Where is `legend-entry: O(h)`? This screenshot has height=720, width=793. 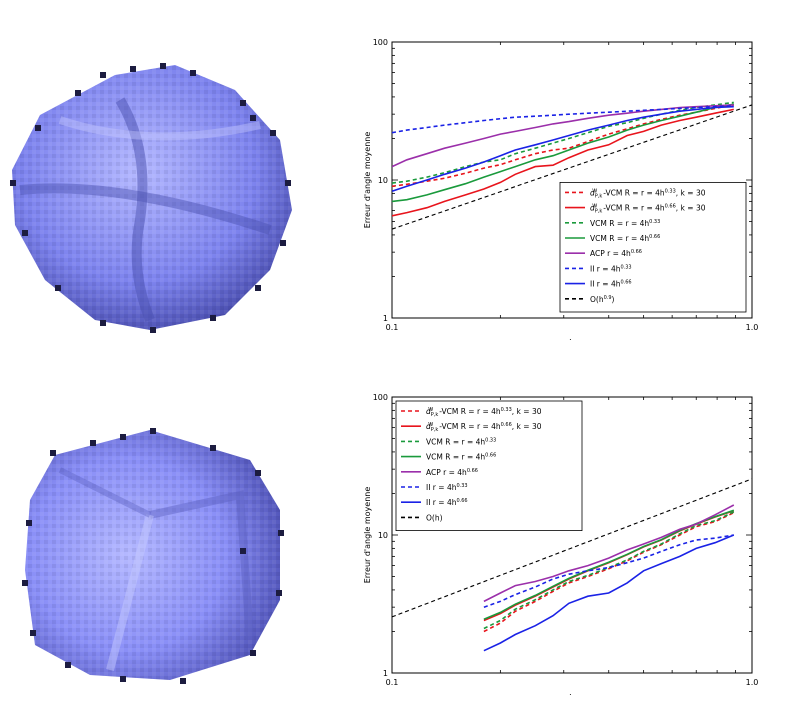 legend-entry: O(h) is located at coordinates (434, 517).